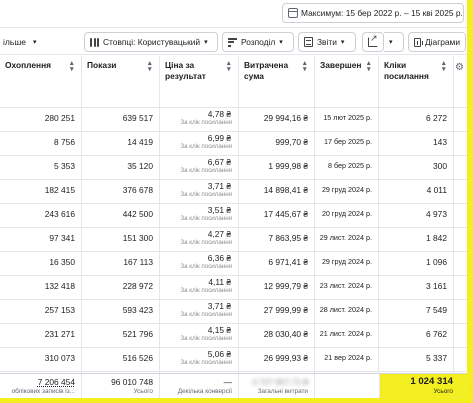 The width and height of the screenshot is (473, 403). What do you see at coordinates (227, 382) in the screenshot?
I see `summary-cpr-value: —` at bounding box center [227, 382].